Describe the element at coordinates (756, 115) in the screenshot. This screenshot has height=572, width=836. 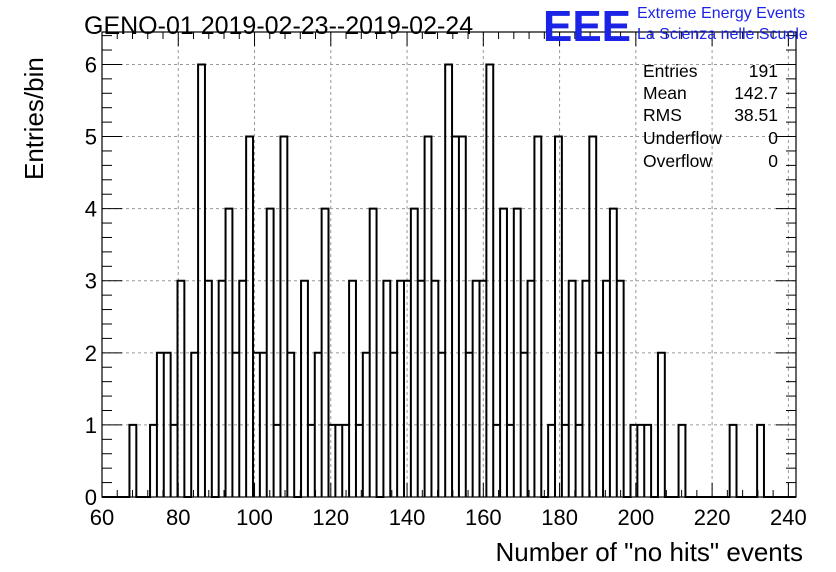
I see `stat-value-rms: 38.51` at that location.